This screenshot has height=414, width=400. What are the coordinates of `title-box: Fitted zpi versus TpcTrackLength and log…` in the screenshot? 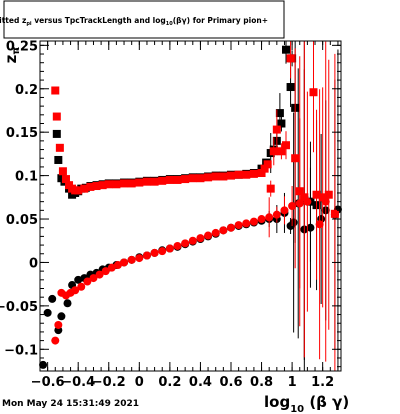 It's located at (142, 19).